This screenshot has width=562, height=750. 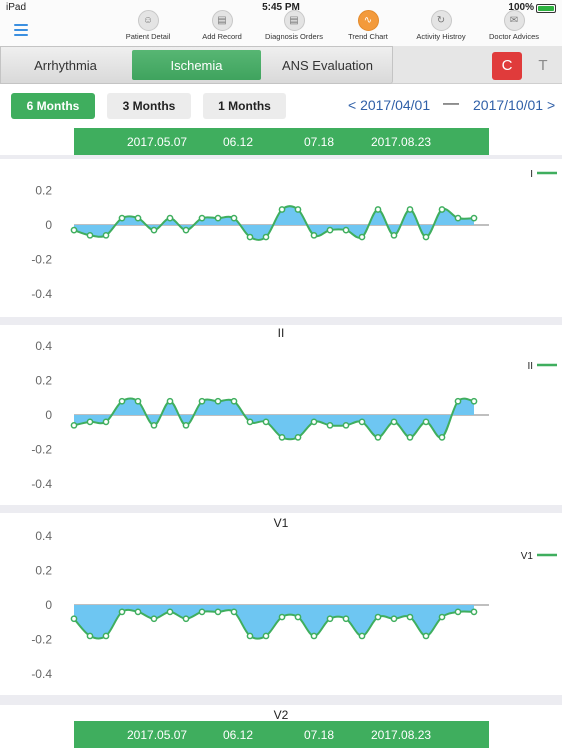 What do you see at coordinates (222, 25) in the screenshot?
I see `tool-add-record: ▤ Add Record` at bounding box center [222, 25].